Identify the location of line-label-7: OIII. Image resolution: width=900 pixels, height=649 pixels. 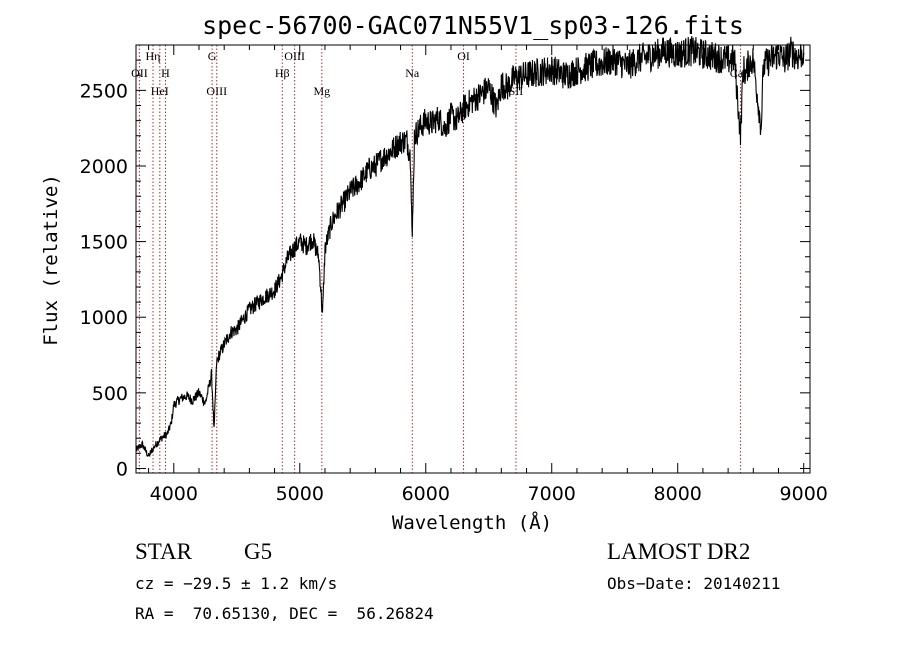
(294, 56).